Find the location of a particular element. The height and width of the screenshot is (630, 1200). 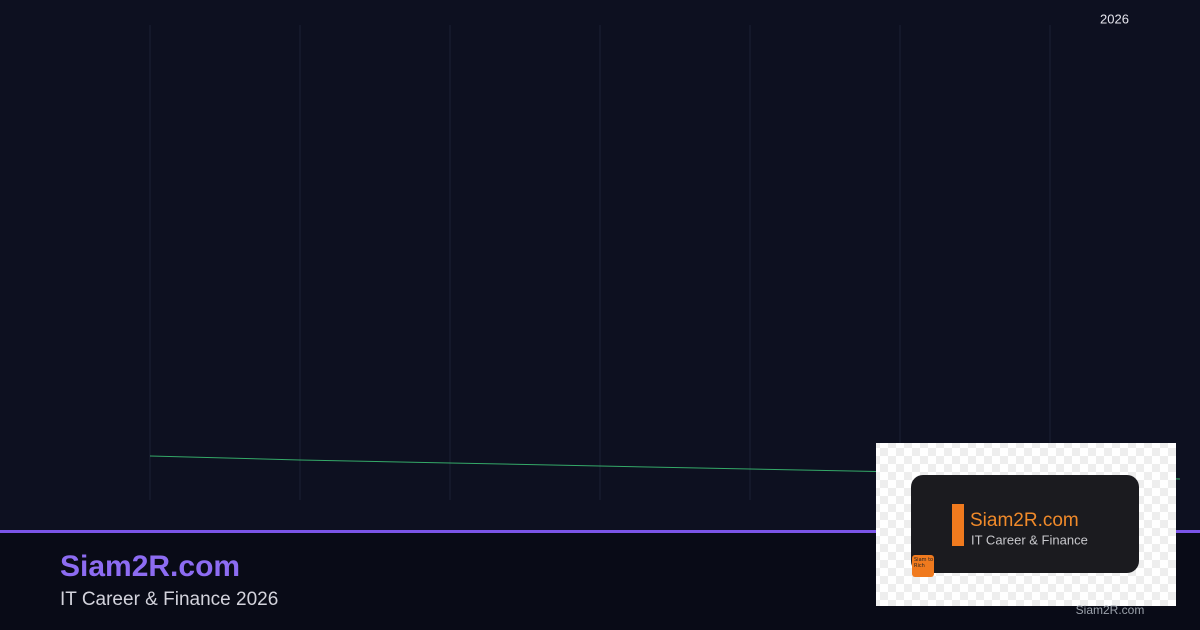

card-accent is located at coordinates (958, 525).